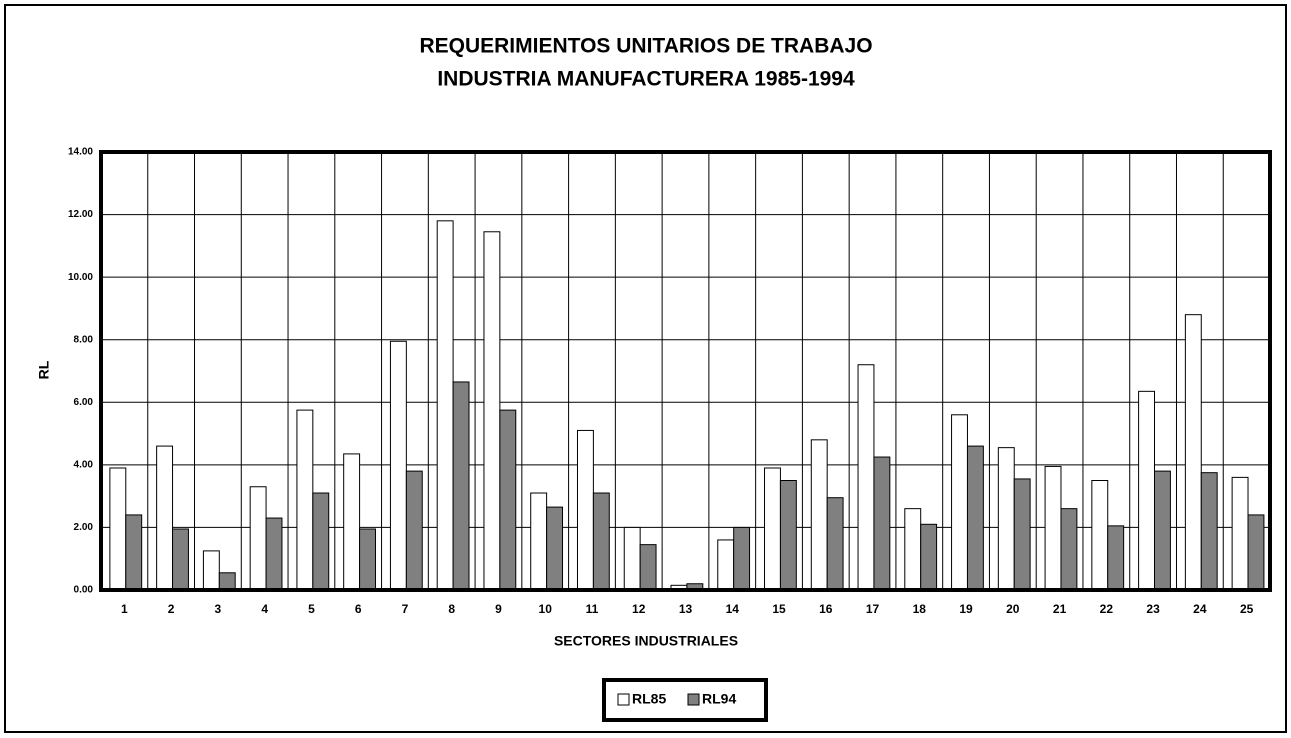 The image size is (1291, 738). What do you see at coordinates (966, 609) in the screenshot?
I see `x-tick-label: 19` at bounding box center [966, 609].